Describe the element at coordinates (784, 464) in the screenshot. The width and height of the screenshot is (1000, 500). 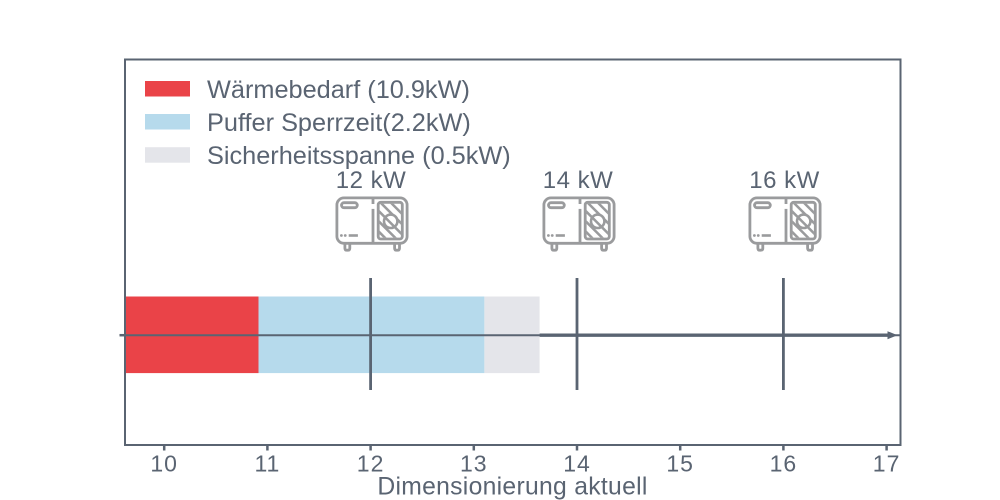
I see `svg-text: 16` at that location.